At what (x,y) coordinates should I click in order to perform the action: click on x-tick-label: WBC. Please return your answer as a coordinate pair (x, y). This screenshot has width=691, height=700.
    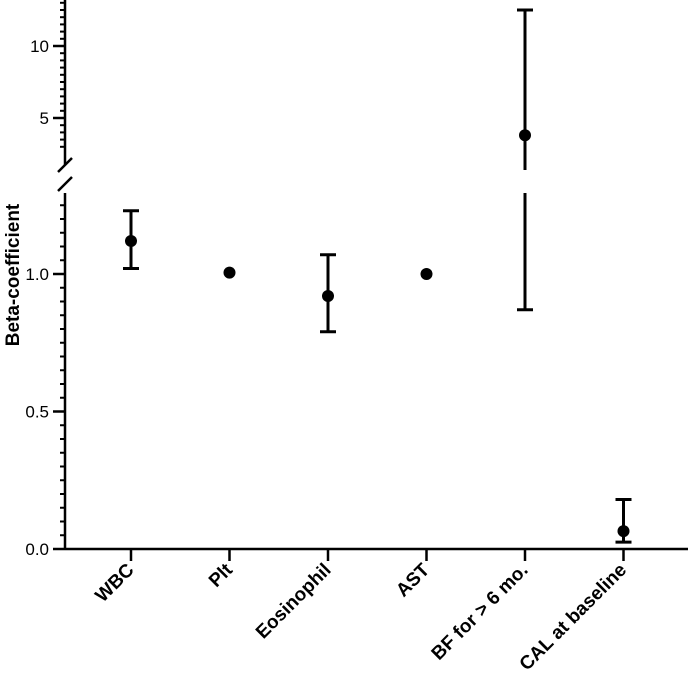
    Looking at the image, I should click on (115, 582).